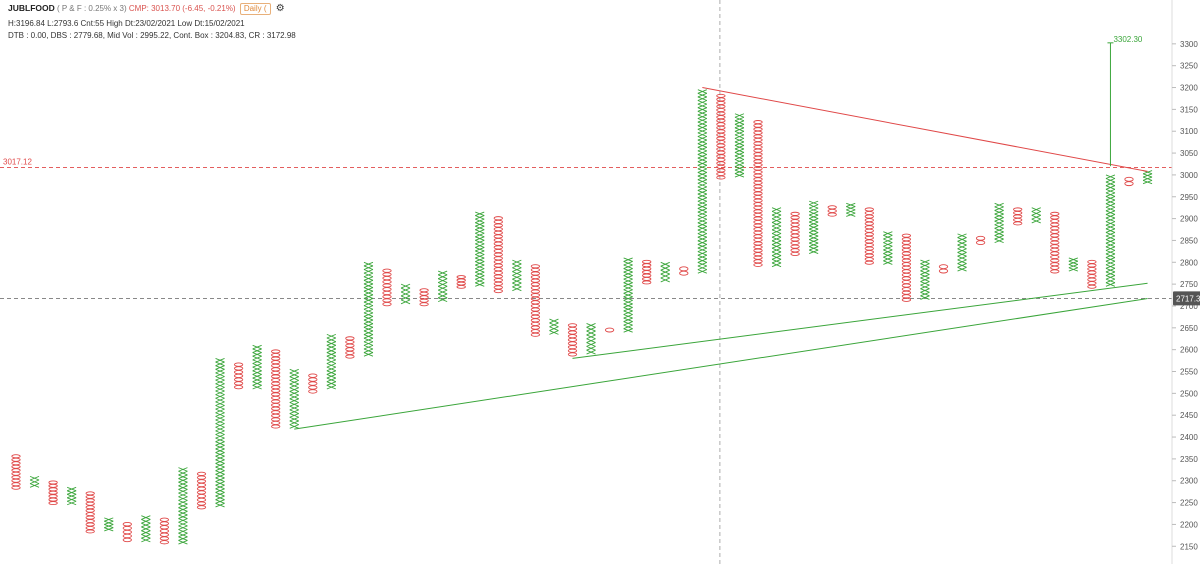 This screenshot has width=1200, height=564. Describe the element at coordinates (255, 9) in the screenshot. I see `timeframe-select: Daily (` at that location.